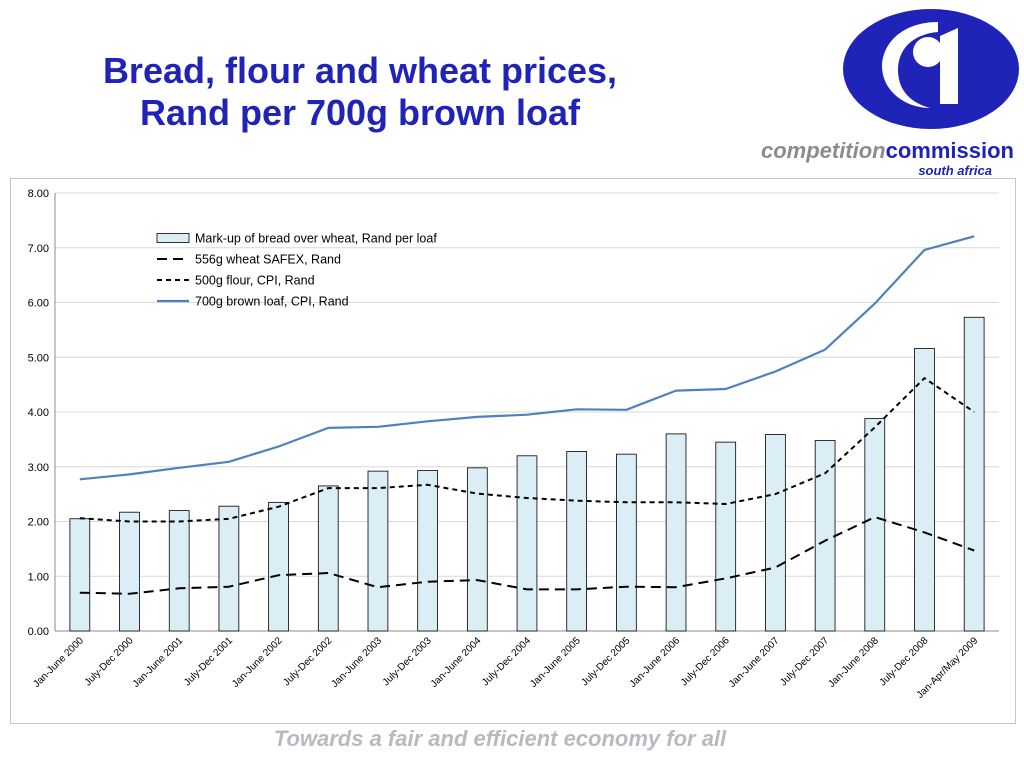  I want to click on y-tick-label: 0.00, so click(38, 632).